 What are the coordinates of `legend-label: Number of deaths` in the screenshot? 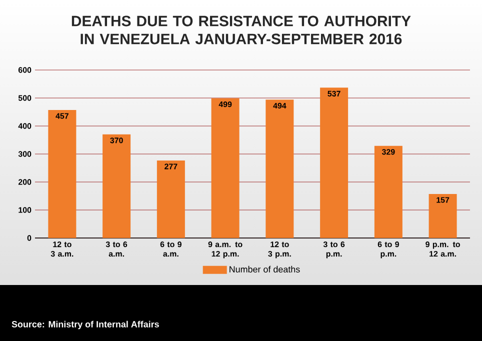 It's located at (265, 269).